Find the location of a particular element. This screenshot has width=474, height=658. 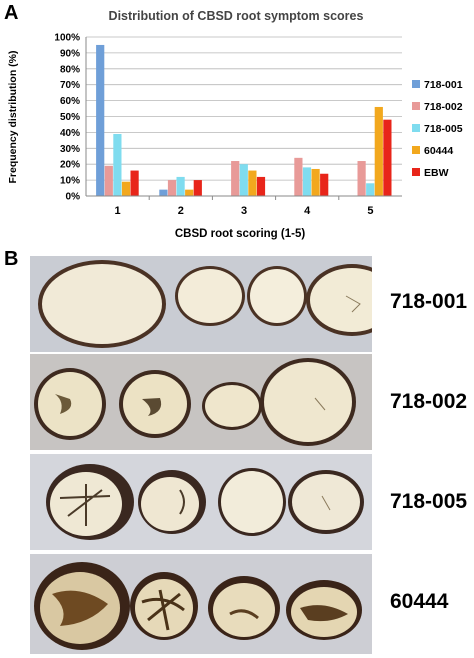

row-label-718-001: 718-001 is located at coordinates (429, 301).